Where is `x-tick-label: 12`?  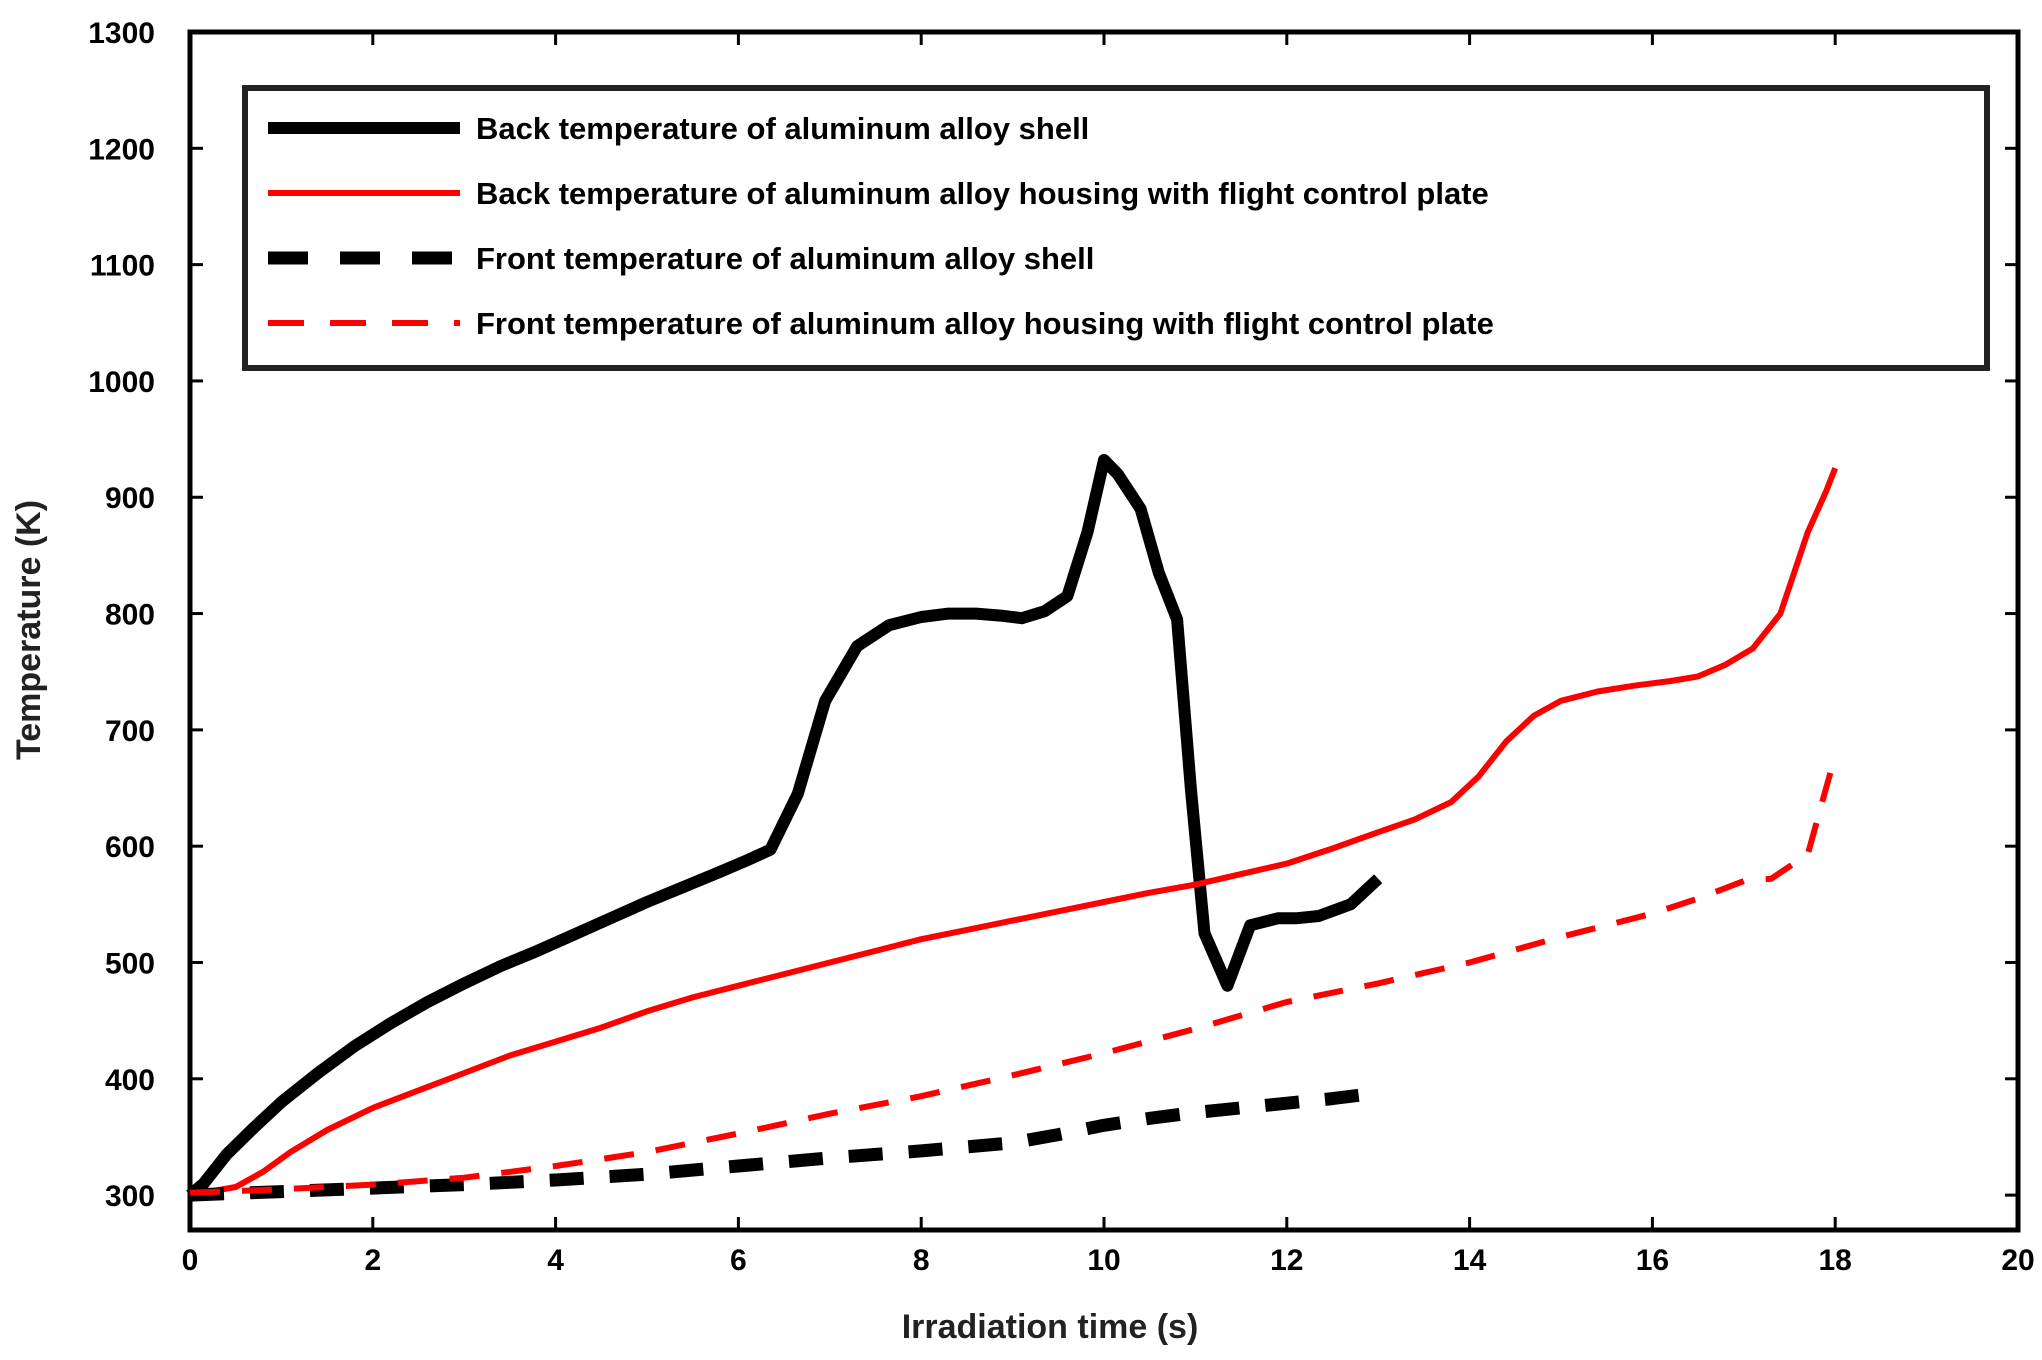
x-tick-label: 12 is located at coordinates (1286, 1260).